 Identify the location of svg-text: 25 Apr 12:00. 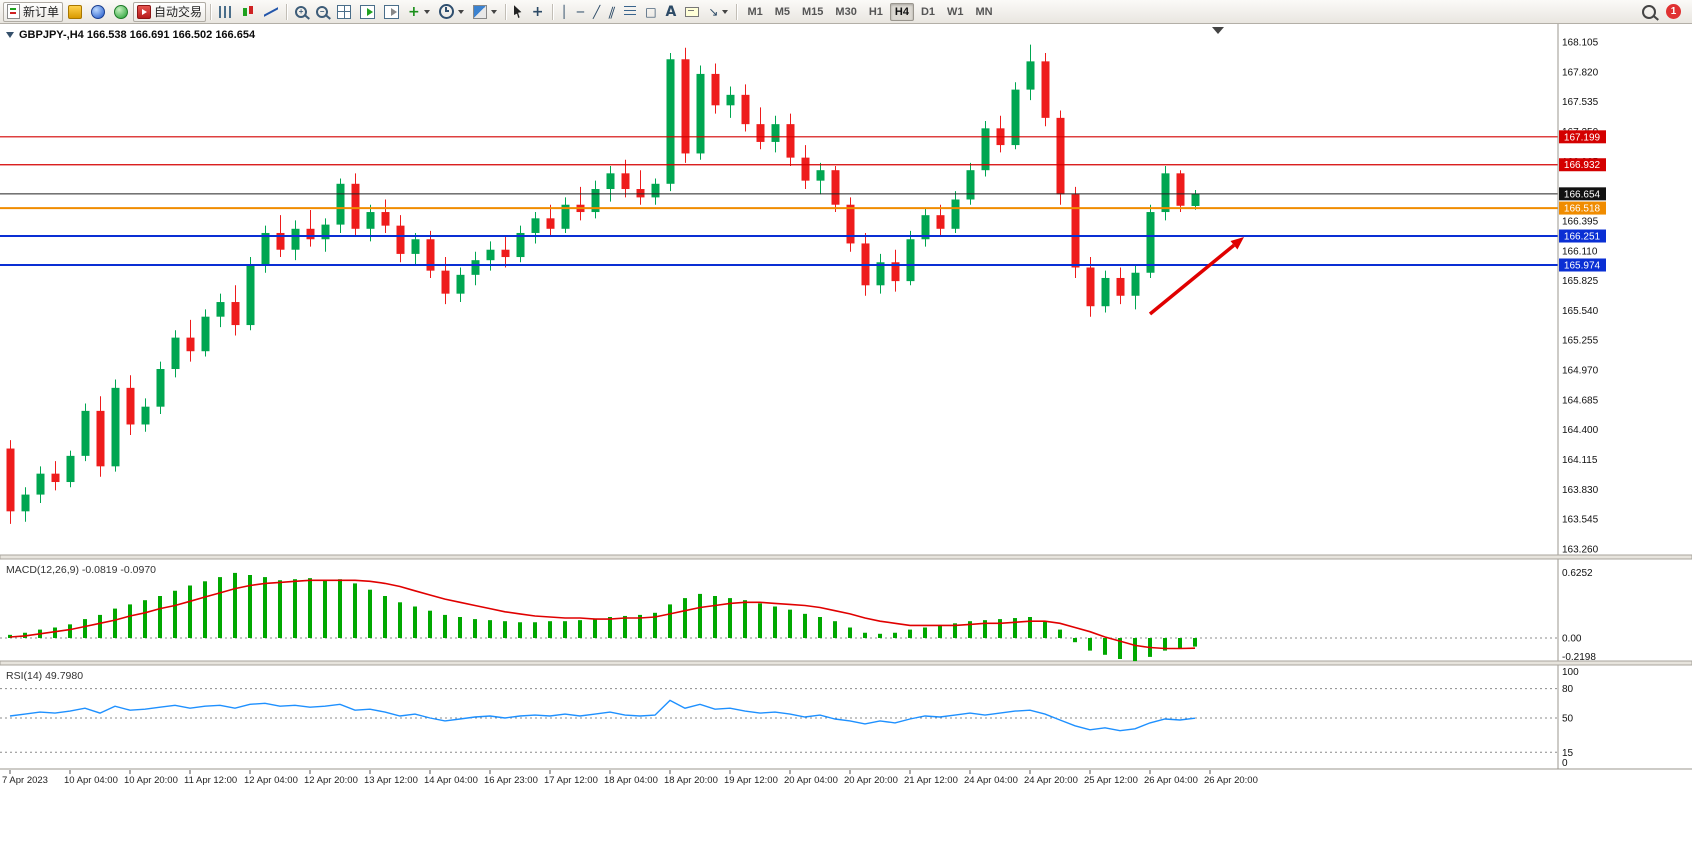
(1111, 780).